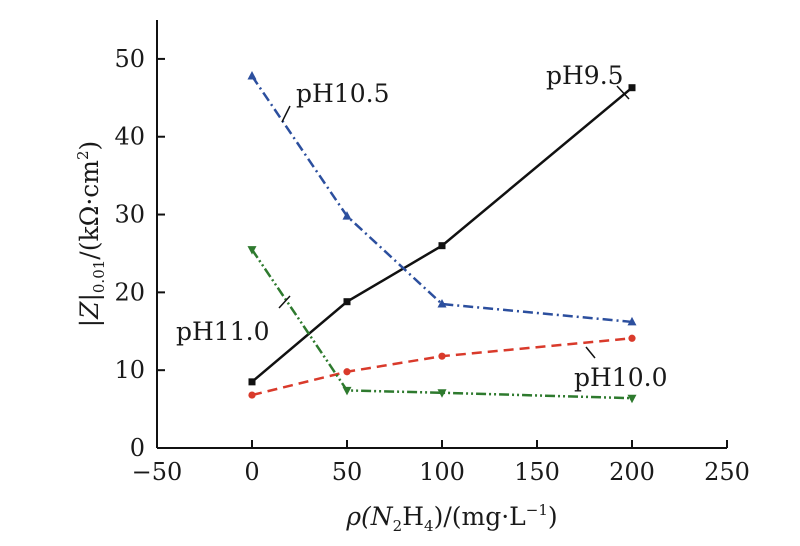 The width and height of the screenshot is (800, 546). Describe the element at coordinates (585, 75) in the screenshot. I see `series-label-ph9-5: pH9.5` at that location.